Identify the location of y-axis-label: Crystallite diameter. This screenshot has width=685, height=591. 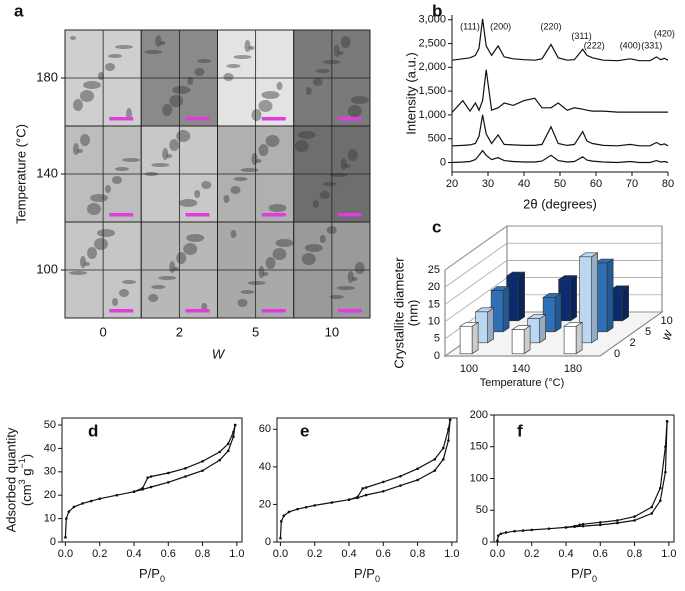
(398, 313).